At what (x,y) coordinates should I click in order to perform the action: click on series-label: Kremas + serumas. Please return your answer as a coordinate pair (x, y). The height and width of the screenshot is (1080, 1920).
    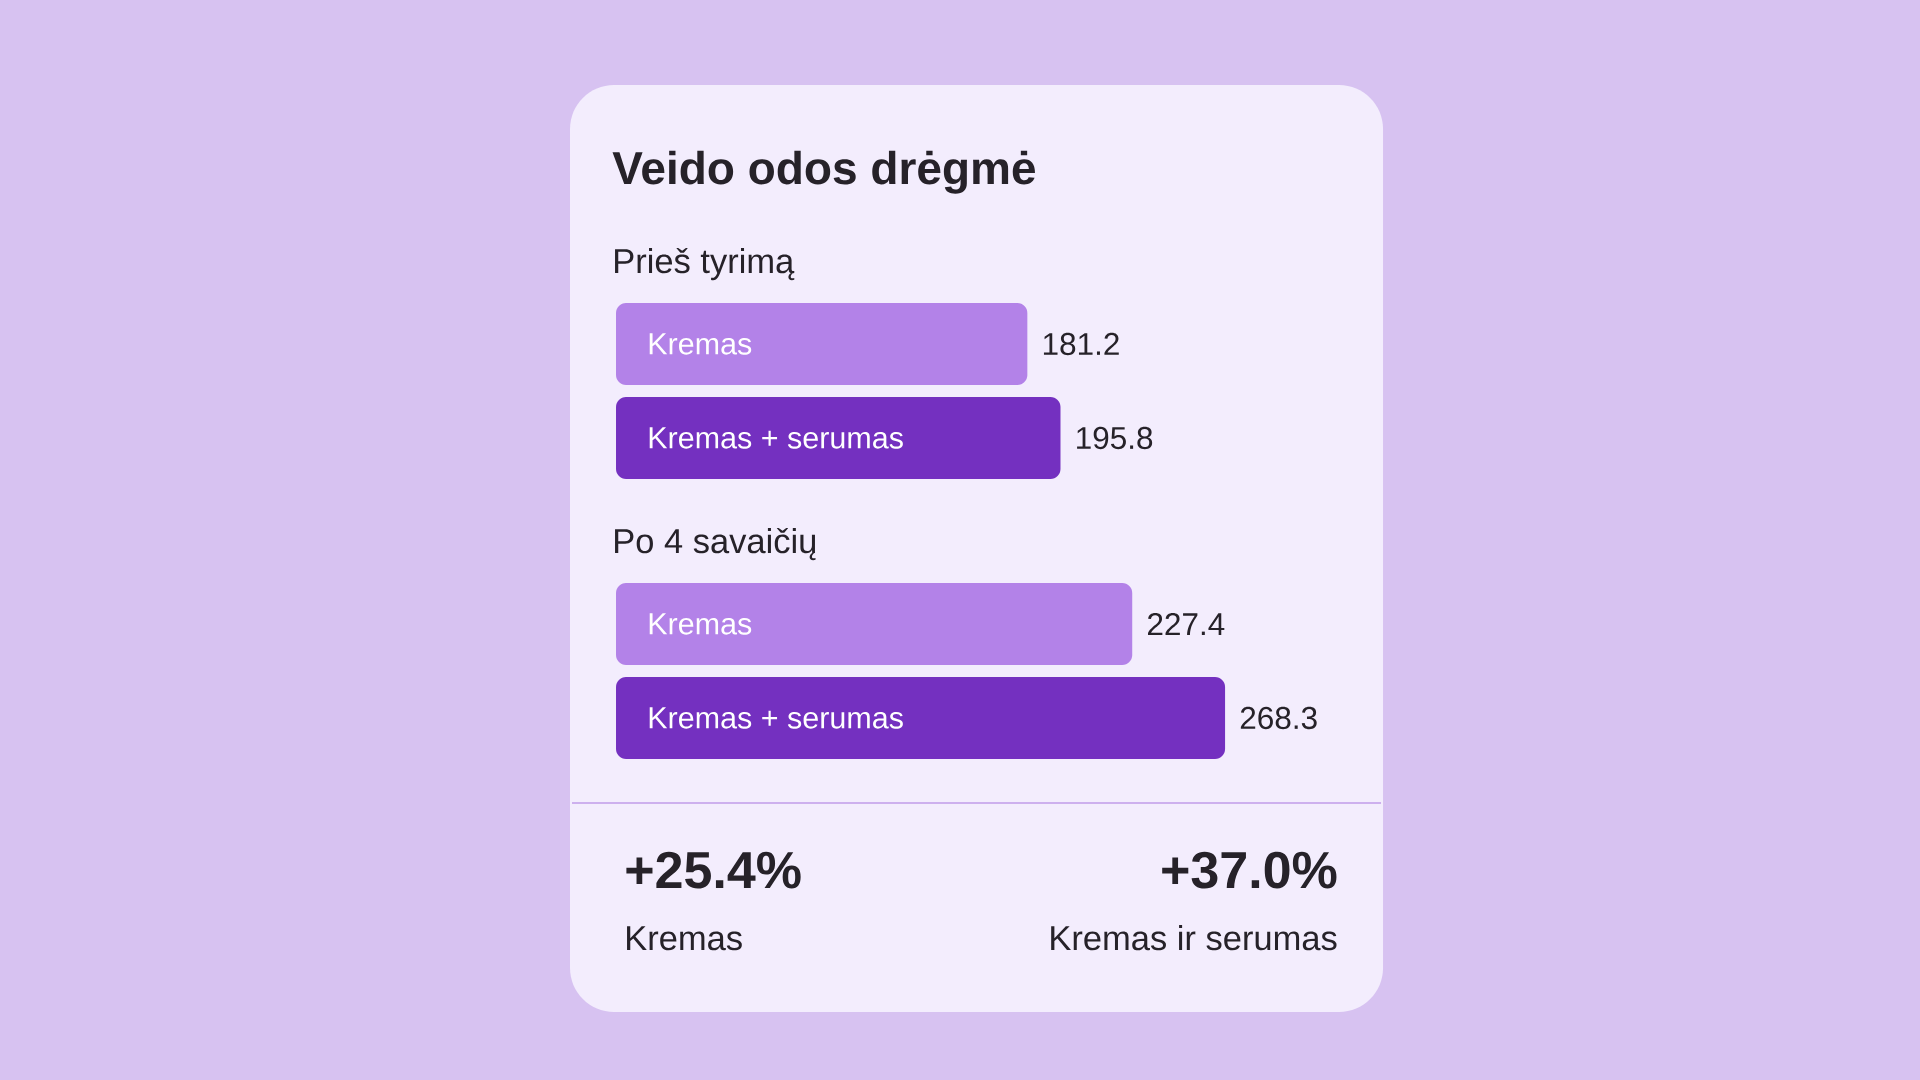
    Looking at the image, I should click on (776, 438).